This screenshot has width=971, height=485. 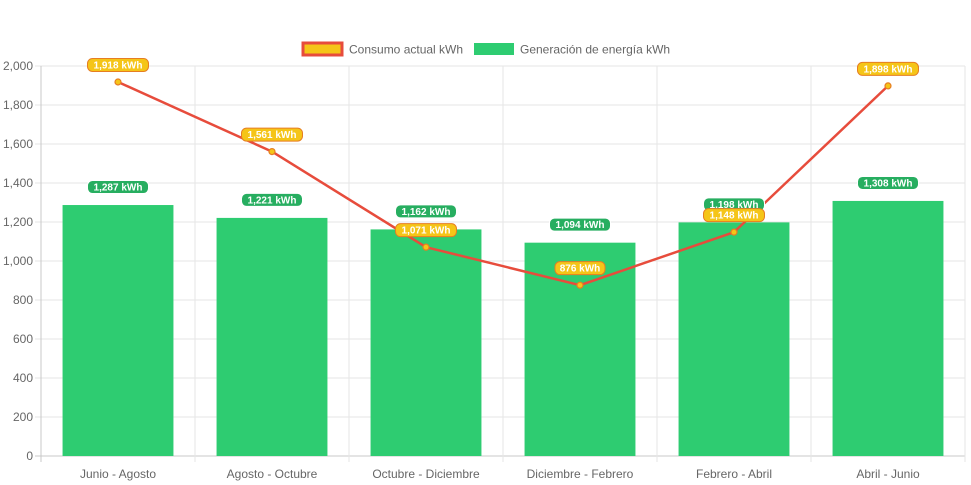 What do you see at coordinates (18, 222) in the screenshot?
I see `y-tick-label: 1,200` at bounding box center [18, 222].